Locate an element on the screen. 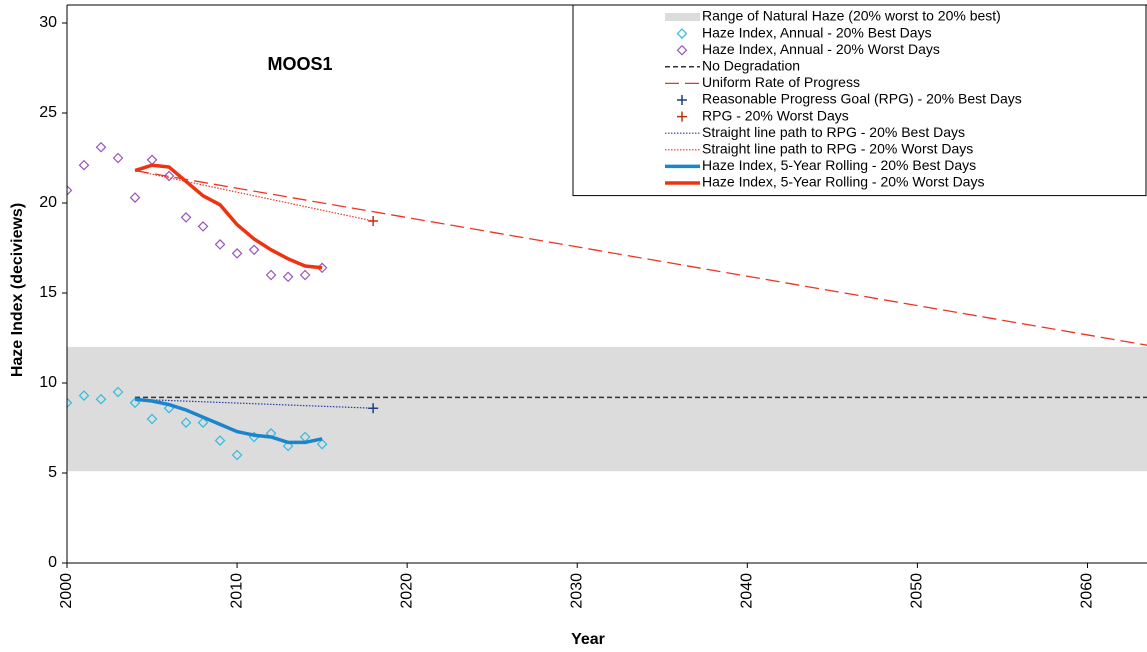 This screenshot has width=1147, height=652. legend-label: Haze Index, Annual - 20% Best Days is located at coordinates (817, 32).